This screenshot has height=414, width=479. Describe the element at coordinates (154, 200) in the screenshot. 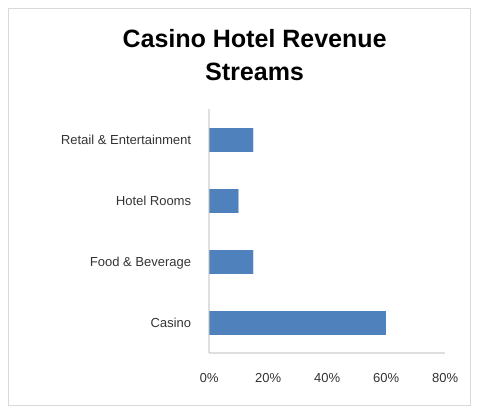

I see `y-tick-label: Hotel Rooms` at that location.